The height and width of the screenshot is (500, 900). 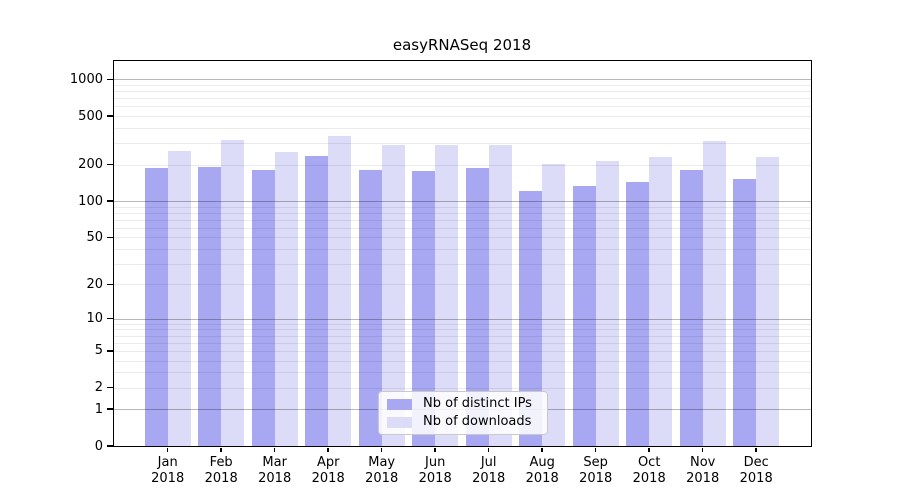 What do you see at coordinates (167, 462) in the screenshot?
I see `x-tick-month: Jan` at bounding box center [167, 462].